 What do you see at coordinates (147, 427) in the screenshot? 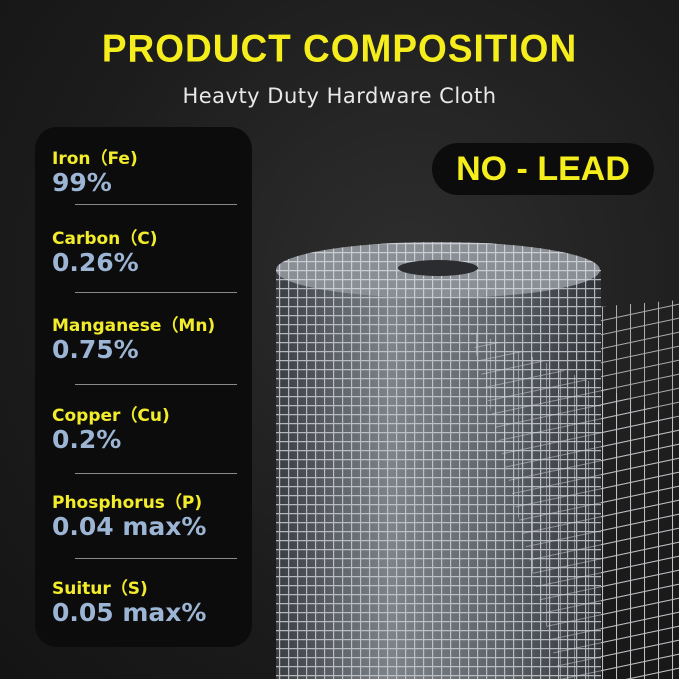
I see `composition-item-copper: Copper（Cu) 0.2%` at bounding box center [147, 427].